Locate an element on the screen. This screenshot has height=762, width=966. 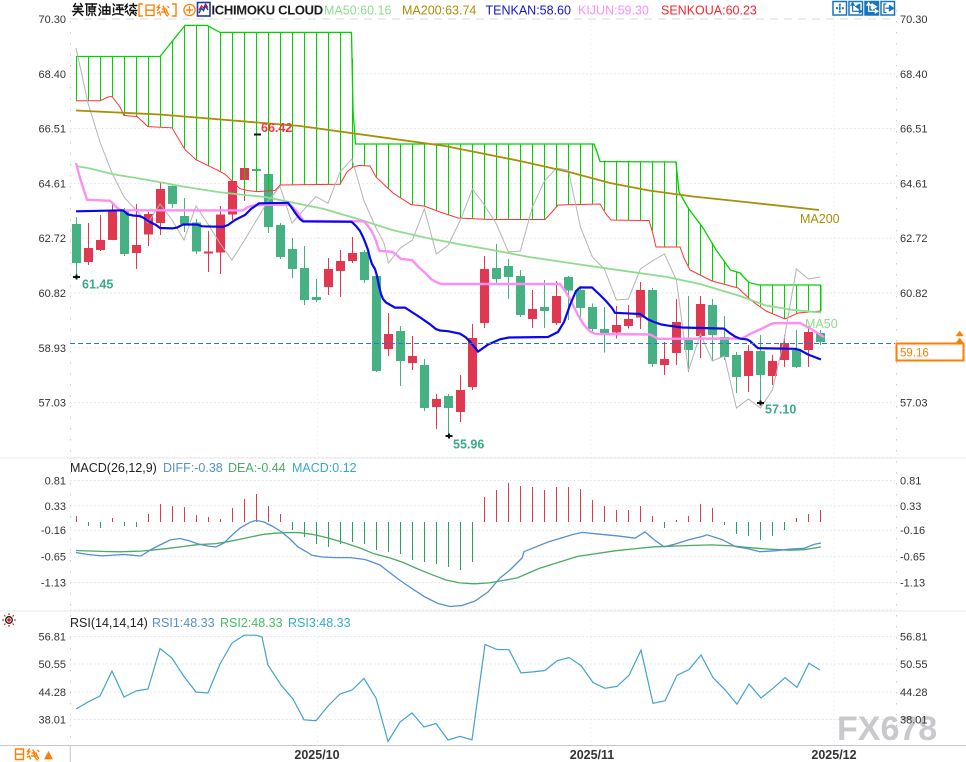
svg-text: FX678 is located at coordinates (887, 729).